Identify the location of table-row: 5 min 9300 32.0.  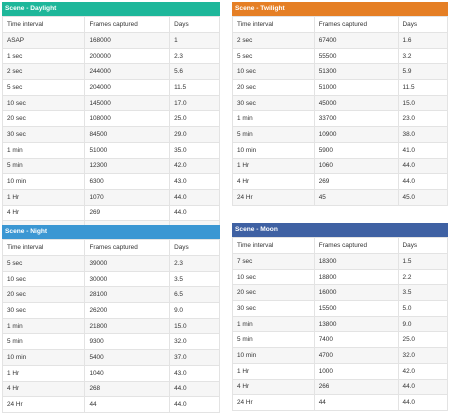
(110, 342).